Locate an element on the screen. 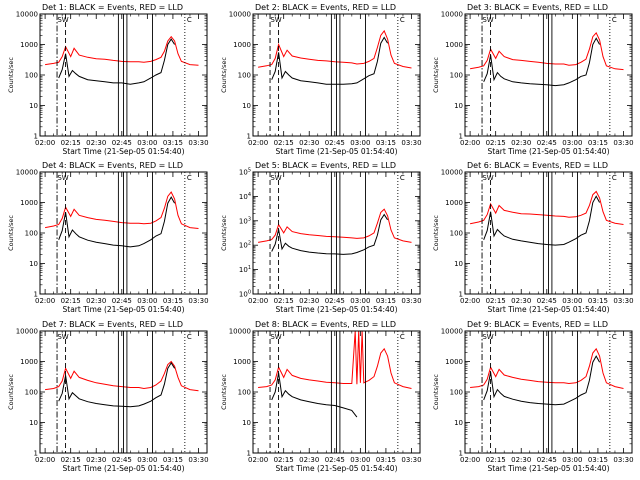 This screenshot has height=480, width=640. chart-title: Det 1: BLACK = Events, RED = LLD is located at coordinates (112, 7).